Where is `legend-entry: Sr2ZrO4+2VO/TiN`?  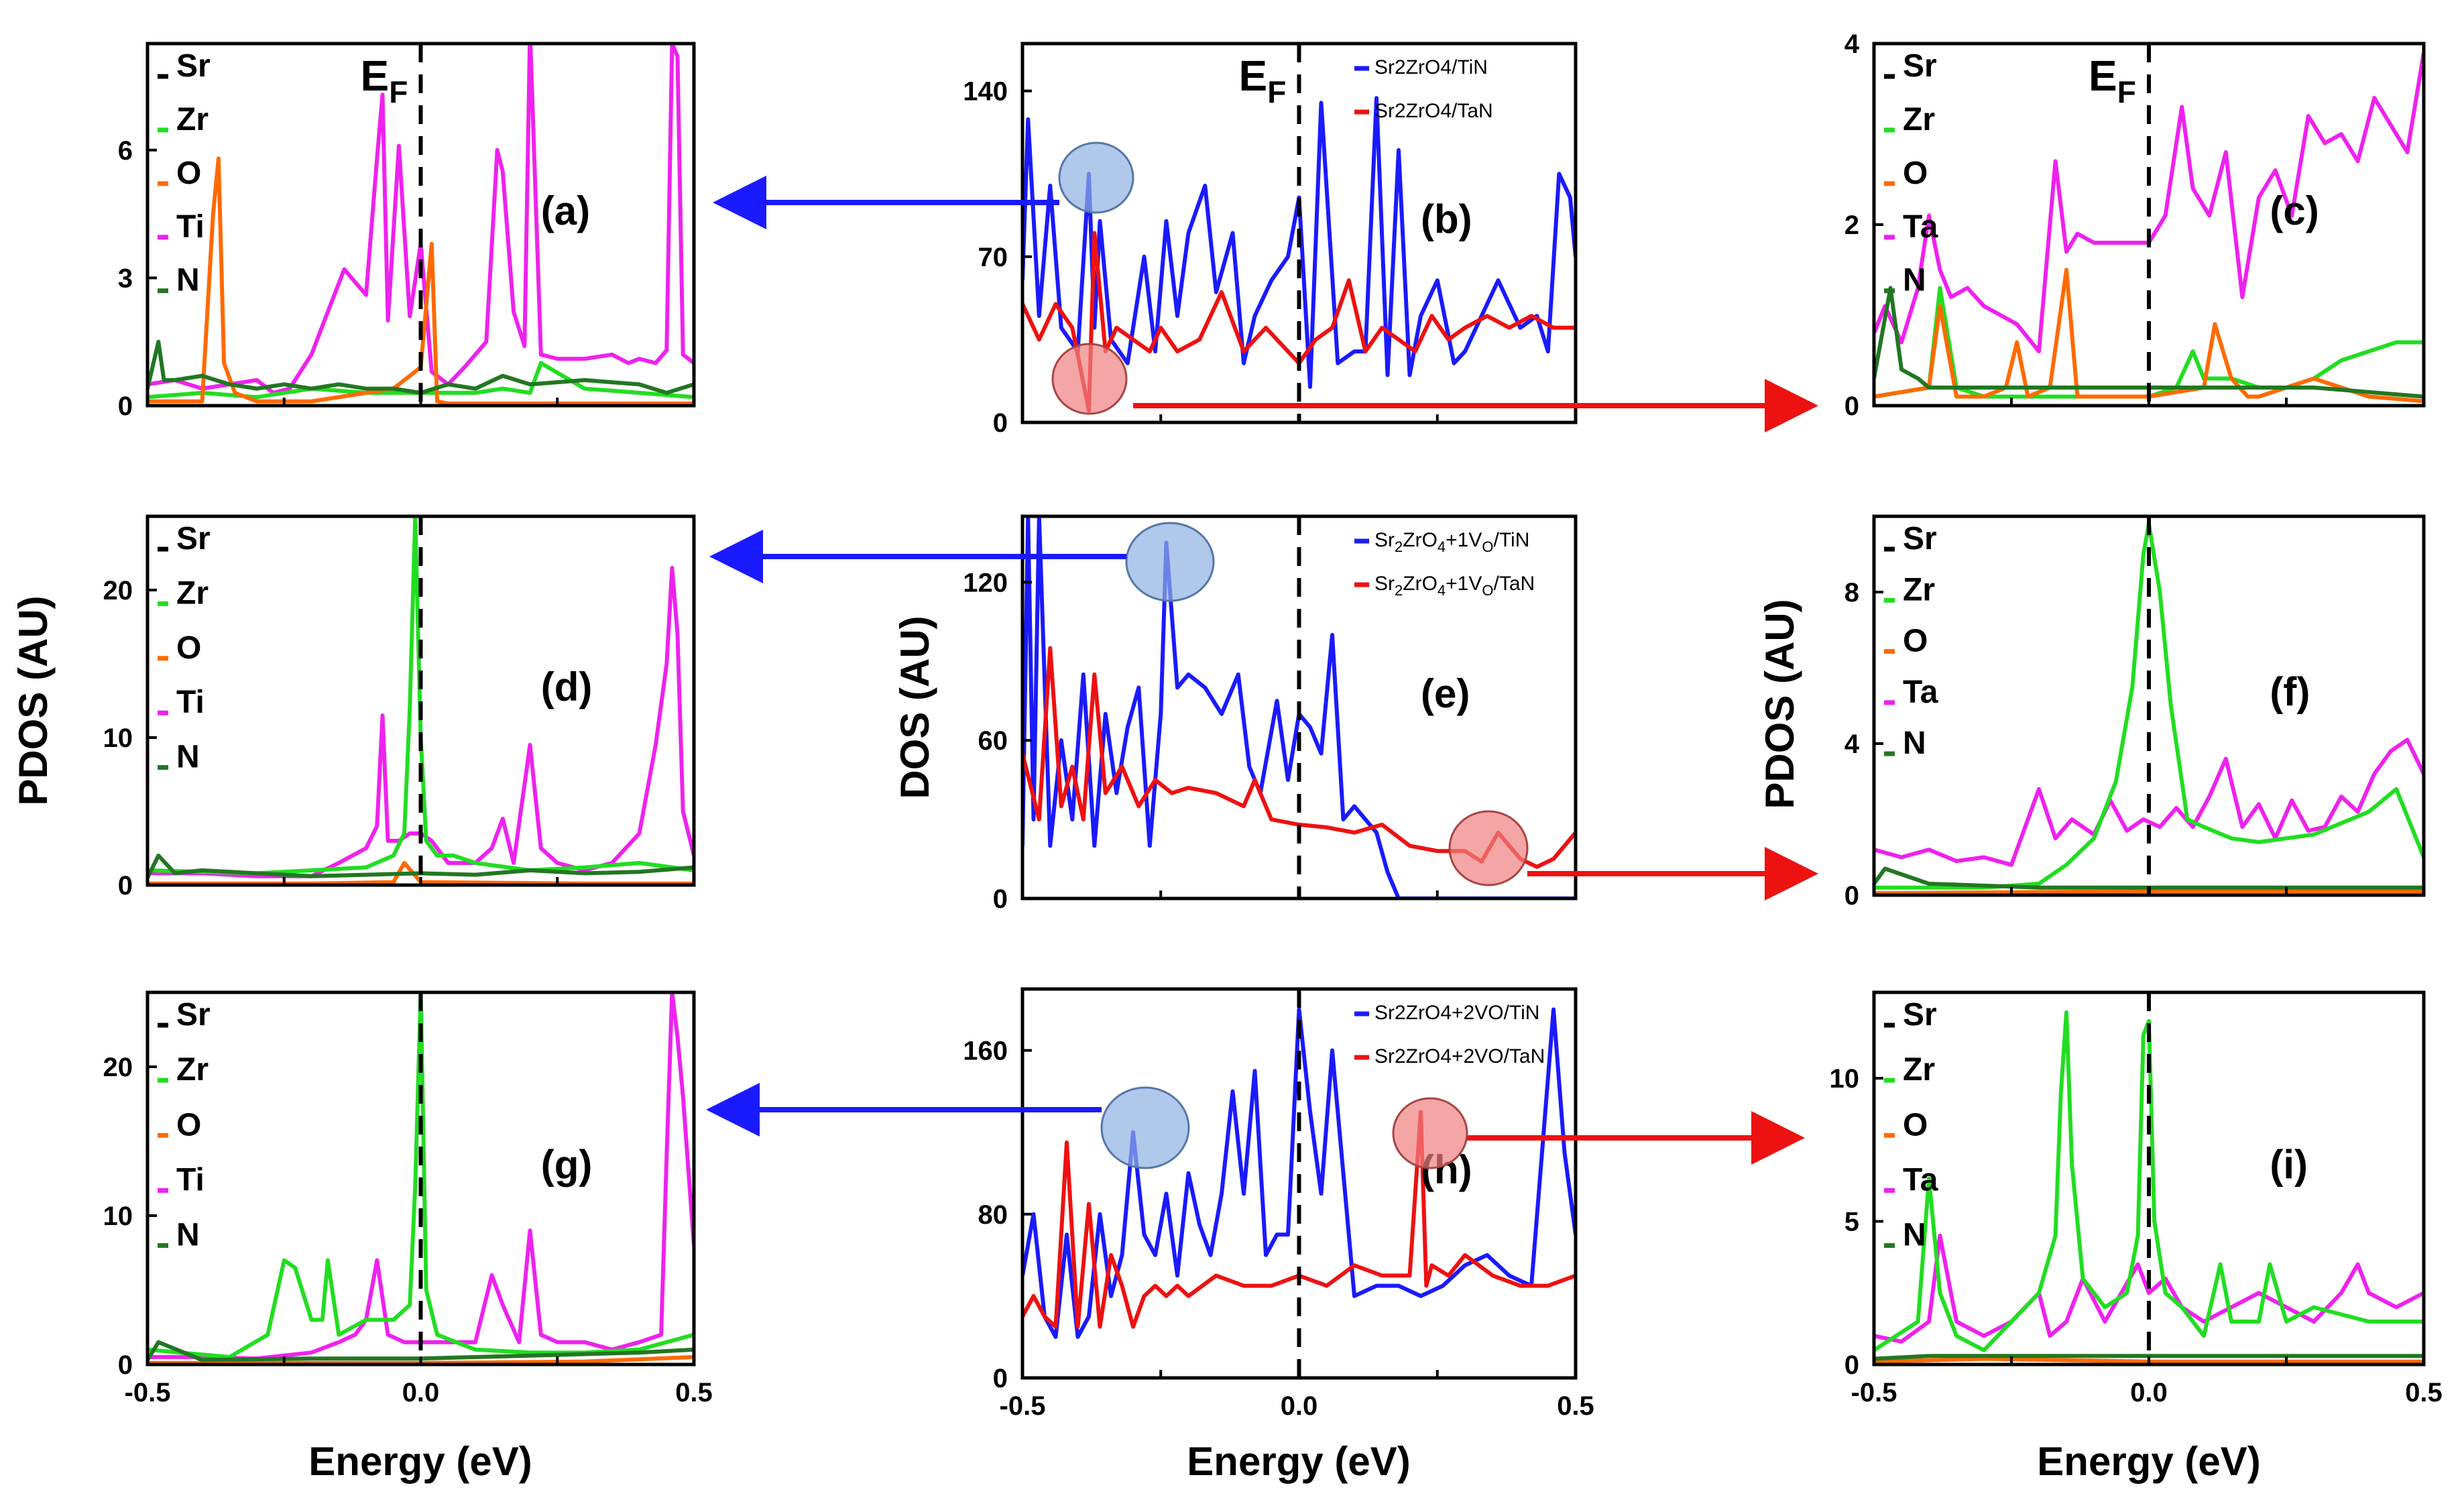
legend-entry: Sr2ZrO4+2VO/TiN is located at coordinates (1456, 1013).